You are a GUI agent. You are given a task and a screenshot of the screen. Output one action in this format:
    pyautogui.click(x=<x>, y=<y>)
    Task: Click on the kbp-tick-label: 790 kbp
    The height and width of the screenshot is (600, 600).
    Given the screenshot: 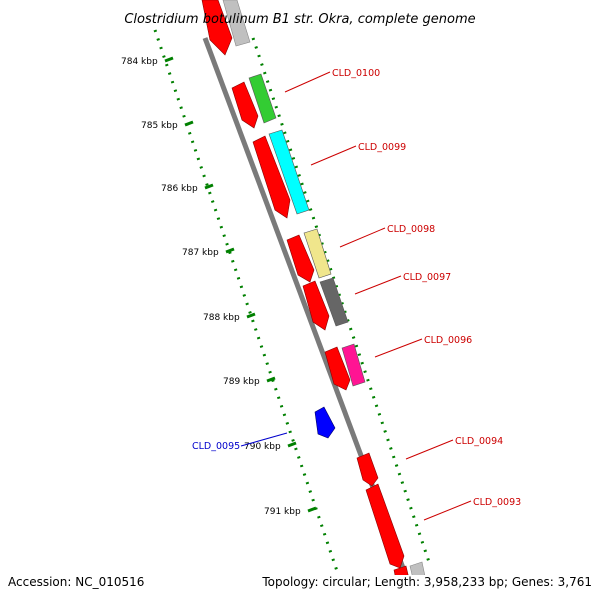 What is the action you would take?
    pyautogui.click(x=262, y=447)
    